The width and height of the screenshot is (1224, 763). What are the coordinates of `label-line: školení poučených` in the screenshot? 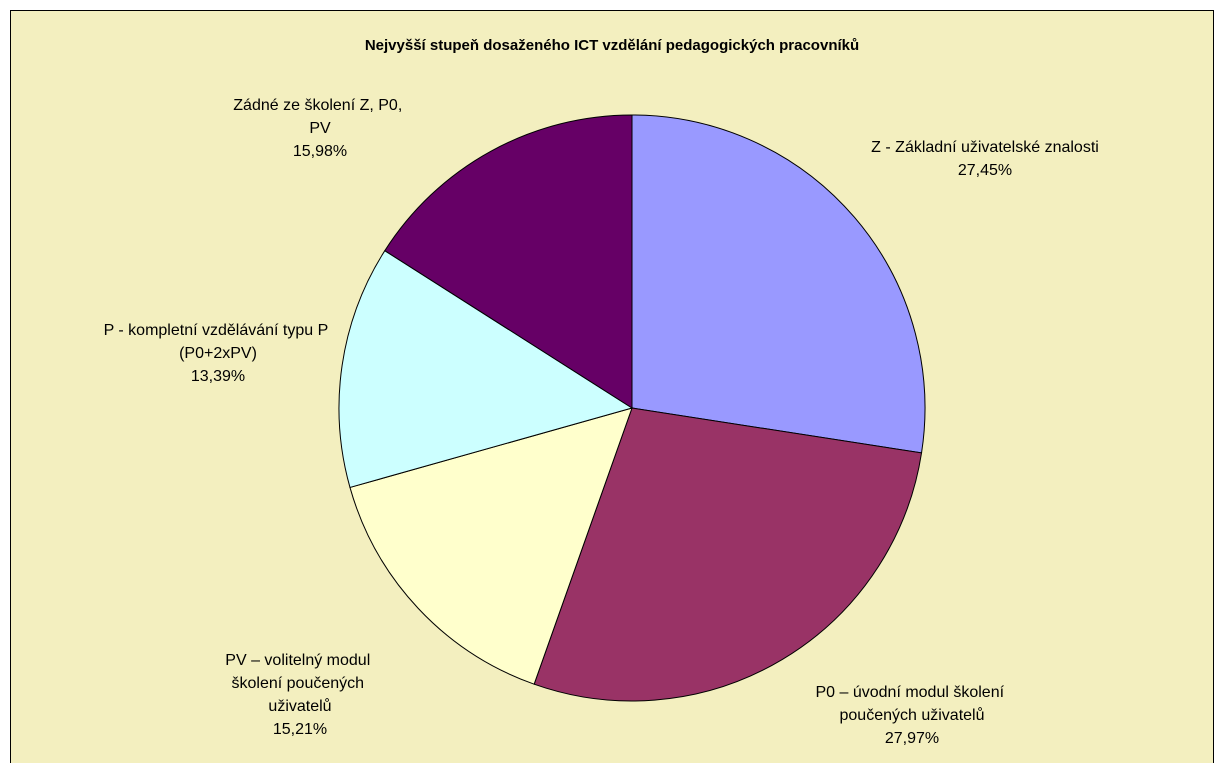 It's located at (300, 683).